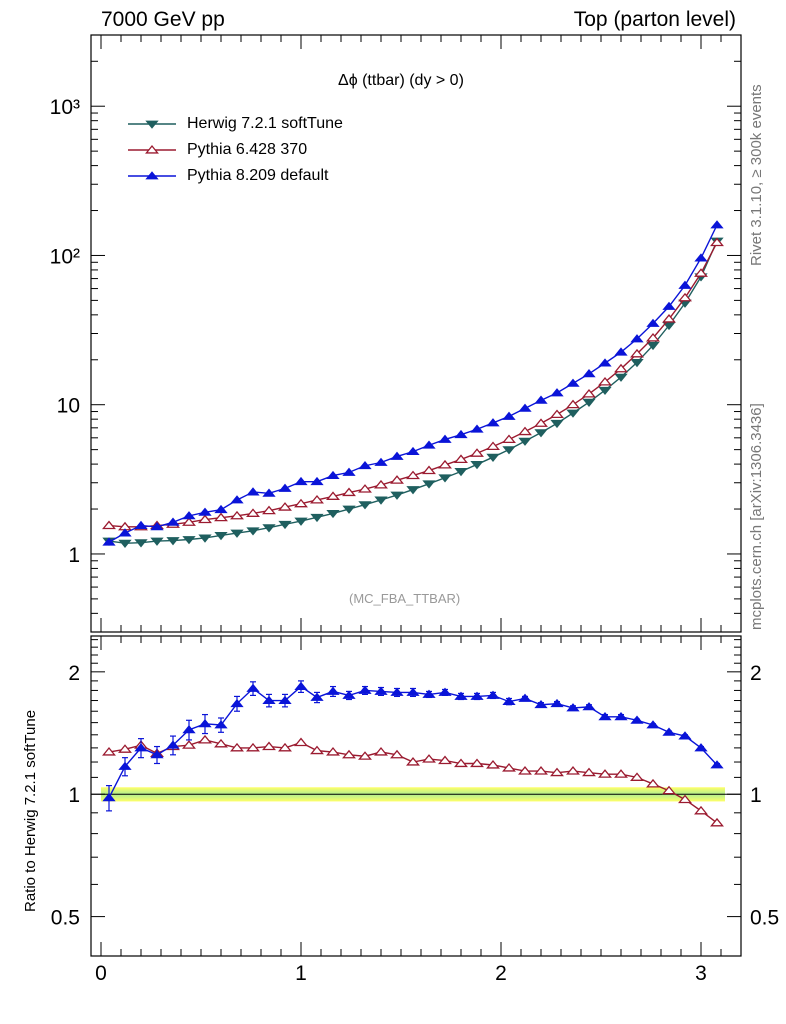 The height and width of the screenshot is (1024, 786). Describe the element at coordinates (756, 795) in the screenshot. I see `ratio-y-tick-label-right: 1` at that location.